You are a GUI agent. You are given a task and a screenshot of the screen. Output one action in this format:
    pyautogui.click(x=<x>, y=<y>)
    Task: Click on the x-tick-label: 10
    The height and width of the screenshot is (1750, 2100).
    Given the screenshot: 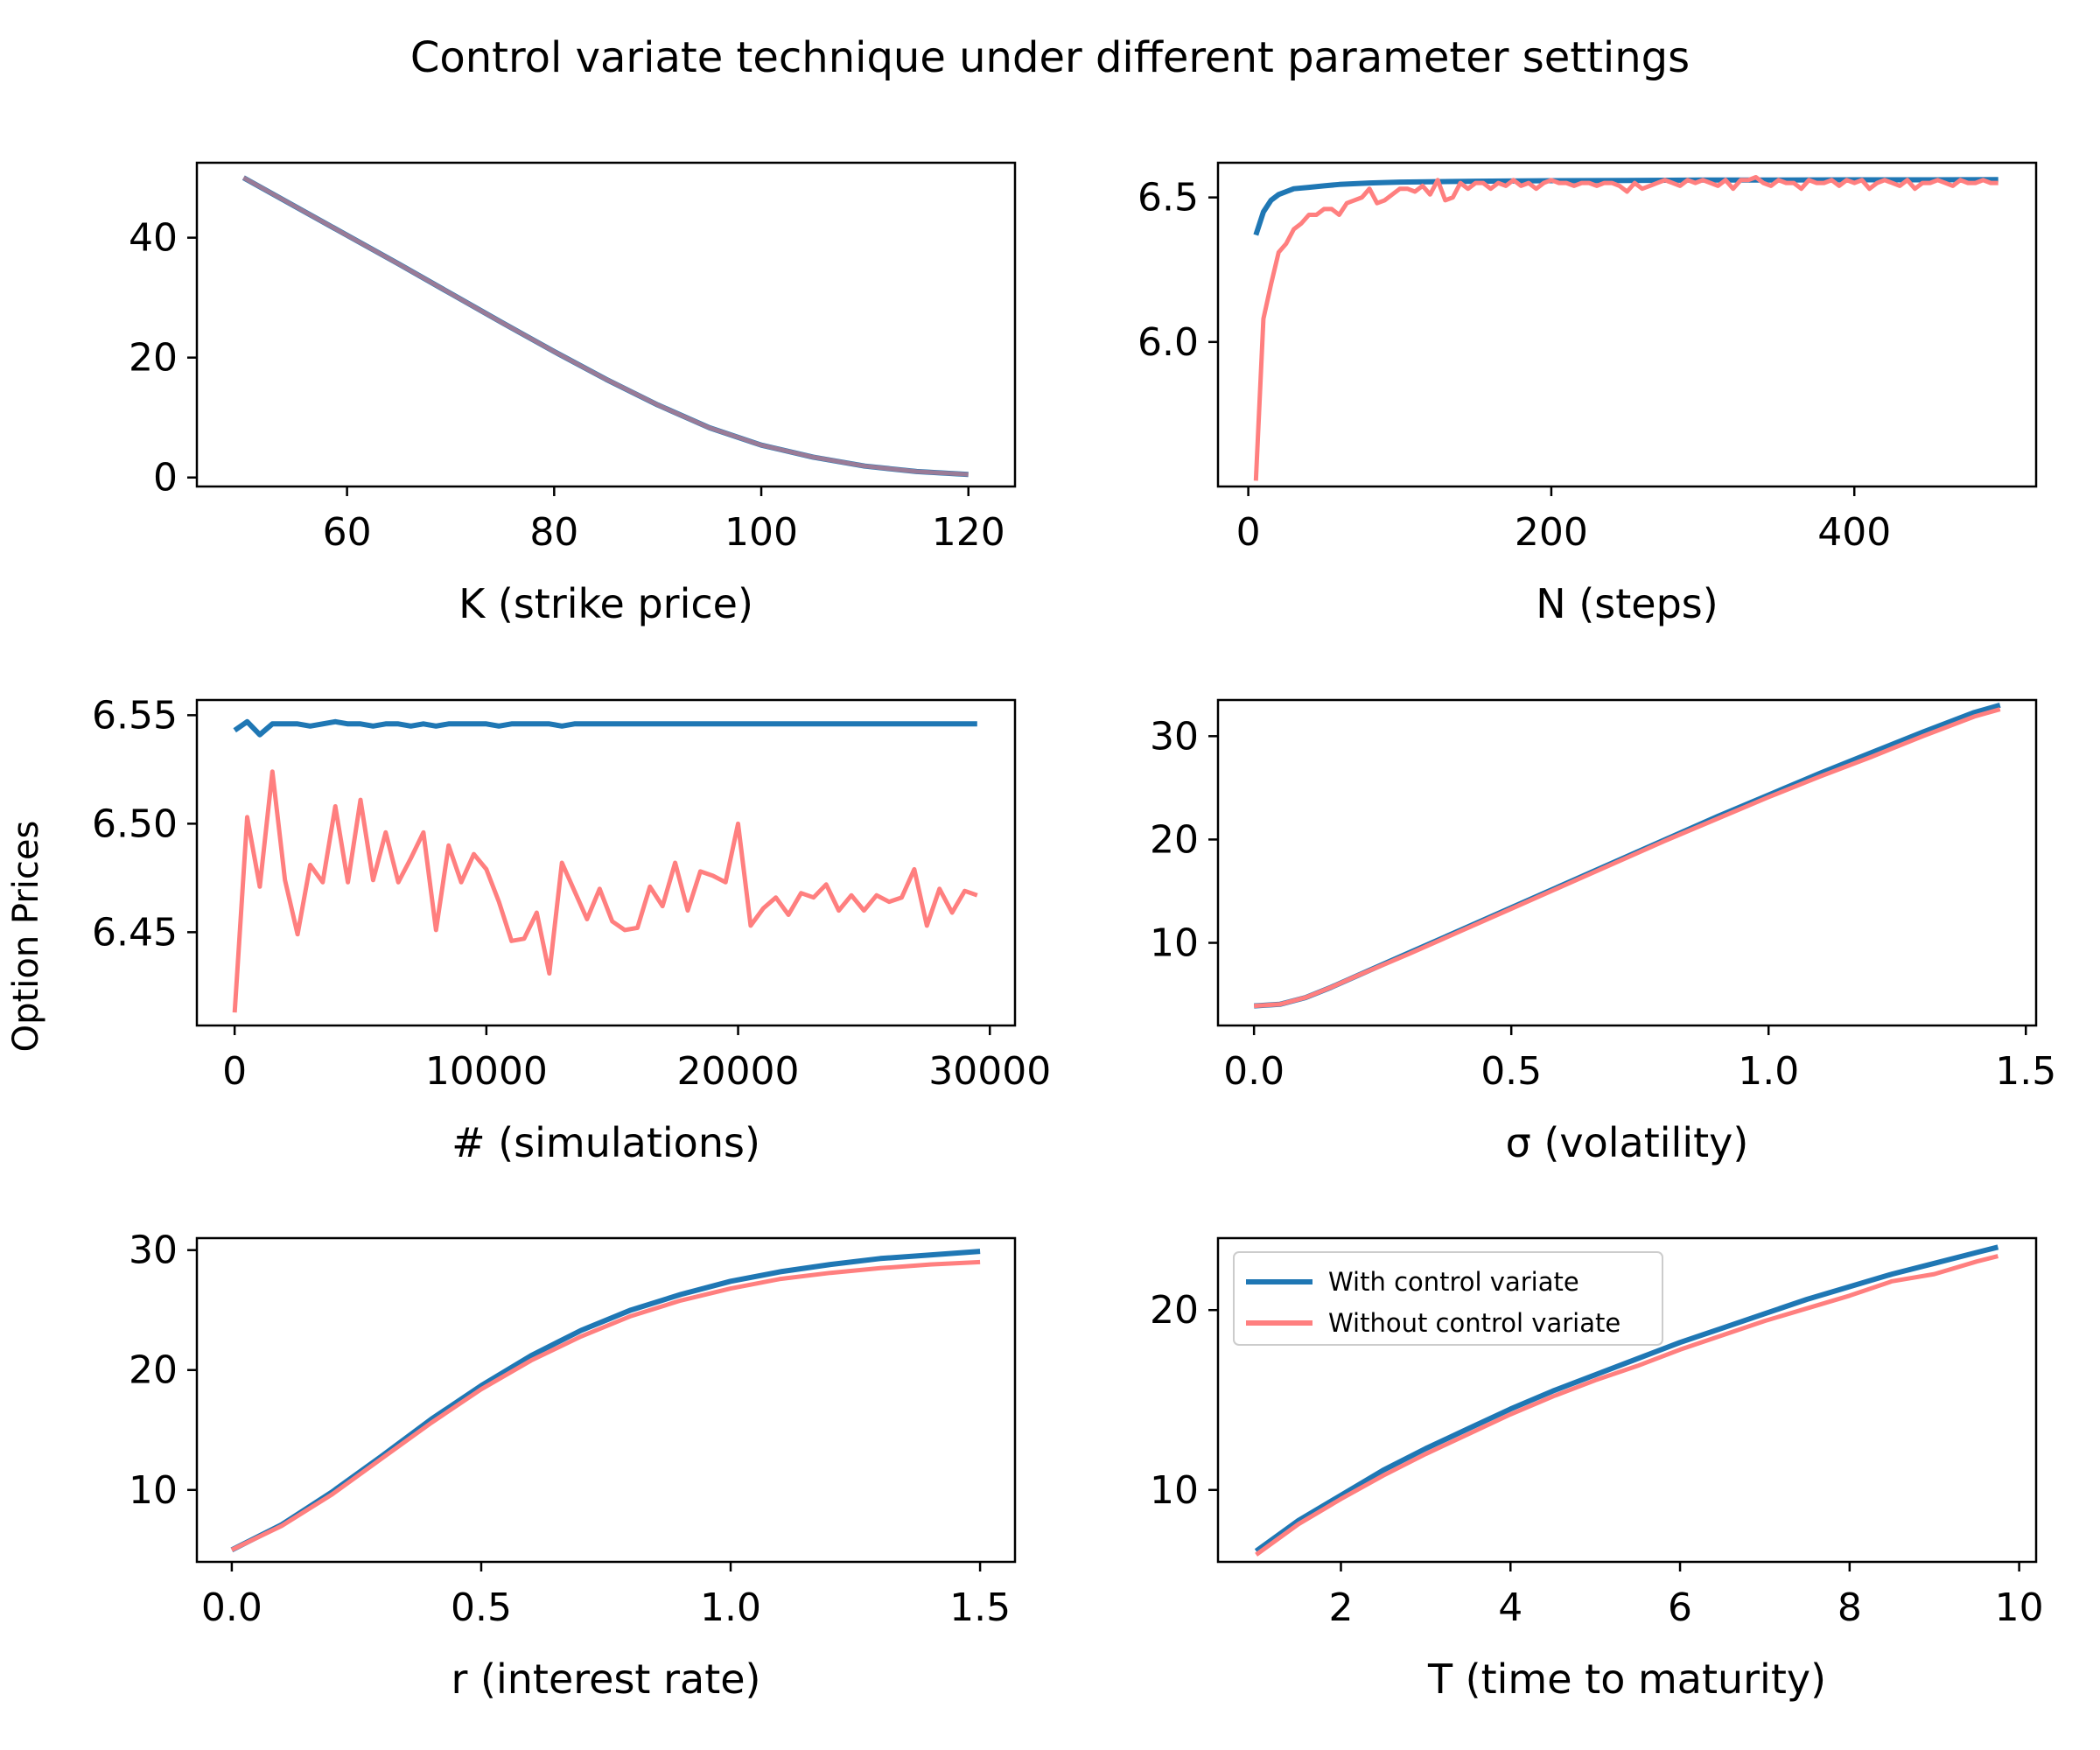 What is the action you would take?
    pyautogui.click(x=2019, y=1608)
    